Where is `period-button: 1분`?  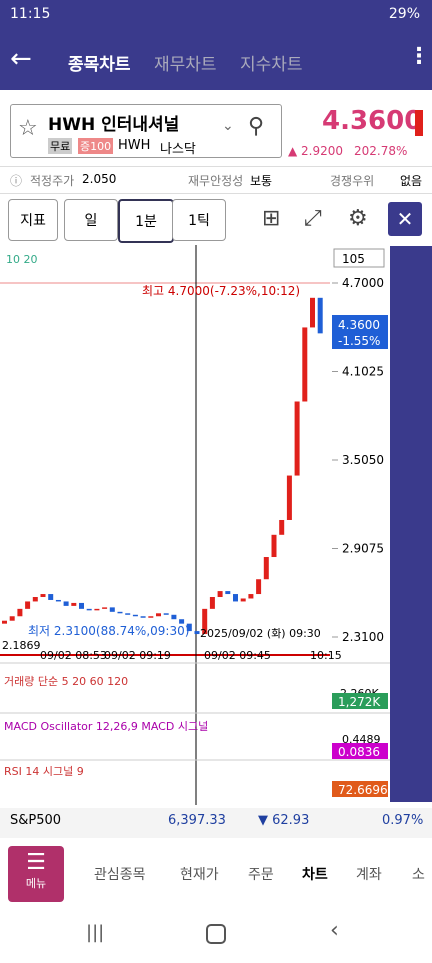
period-button: 1분 is located at coordinates (146, 221).